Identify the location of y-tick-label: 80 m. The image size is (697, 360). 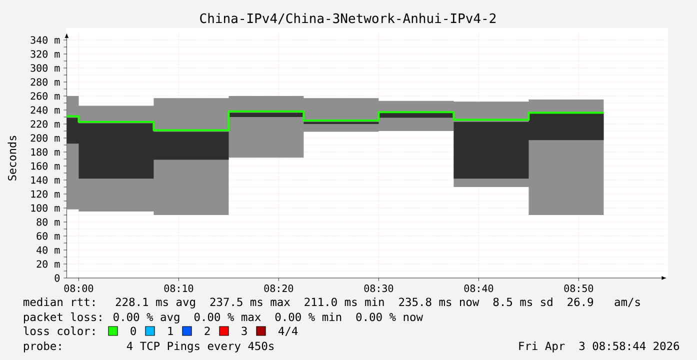
(48, 222).